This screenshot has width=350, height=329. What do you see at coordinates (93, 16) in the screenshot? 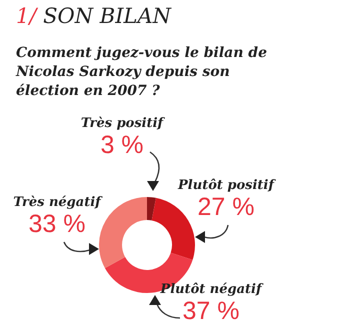
I see `chart-title: 1/ SON BILAN` at bounding box center [93, 16].